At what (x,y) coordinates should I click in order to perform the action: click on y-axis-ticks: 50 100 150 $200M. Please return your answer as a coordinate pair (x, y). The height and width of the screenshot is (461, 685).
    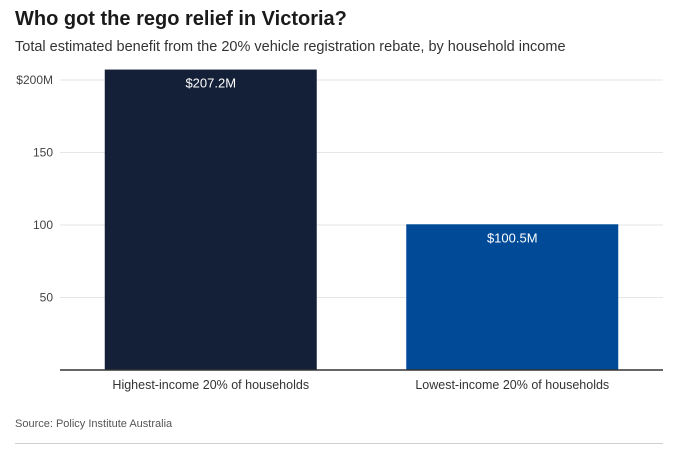
    Looking at the image, I should click on (34, 189).